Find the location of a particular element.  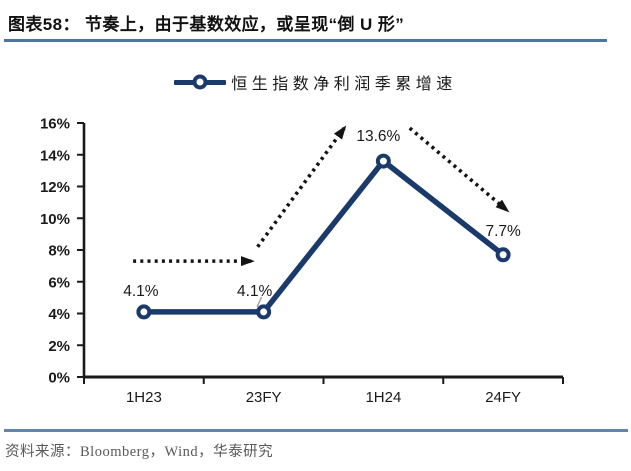

source-note: 资料来源：Bloomberg，Wind，华泰研究 is located at coordinates (139, 452).